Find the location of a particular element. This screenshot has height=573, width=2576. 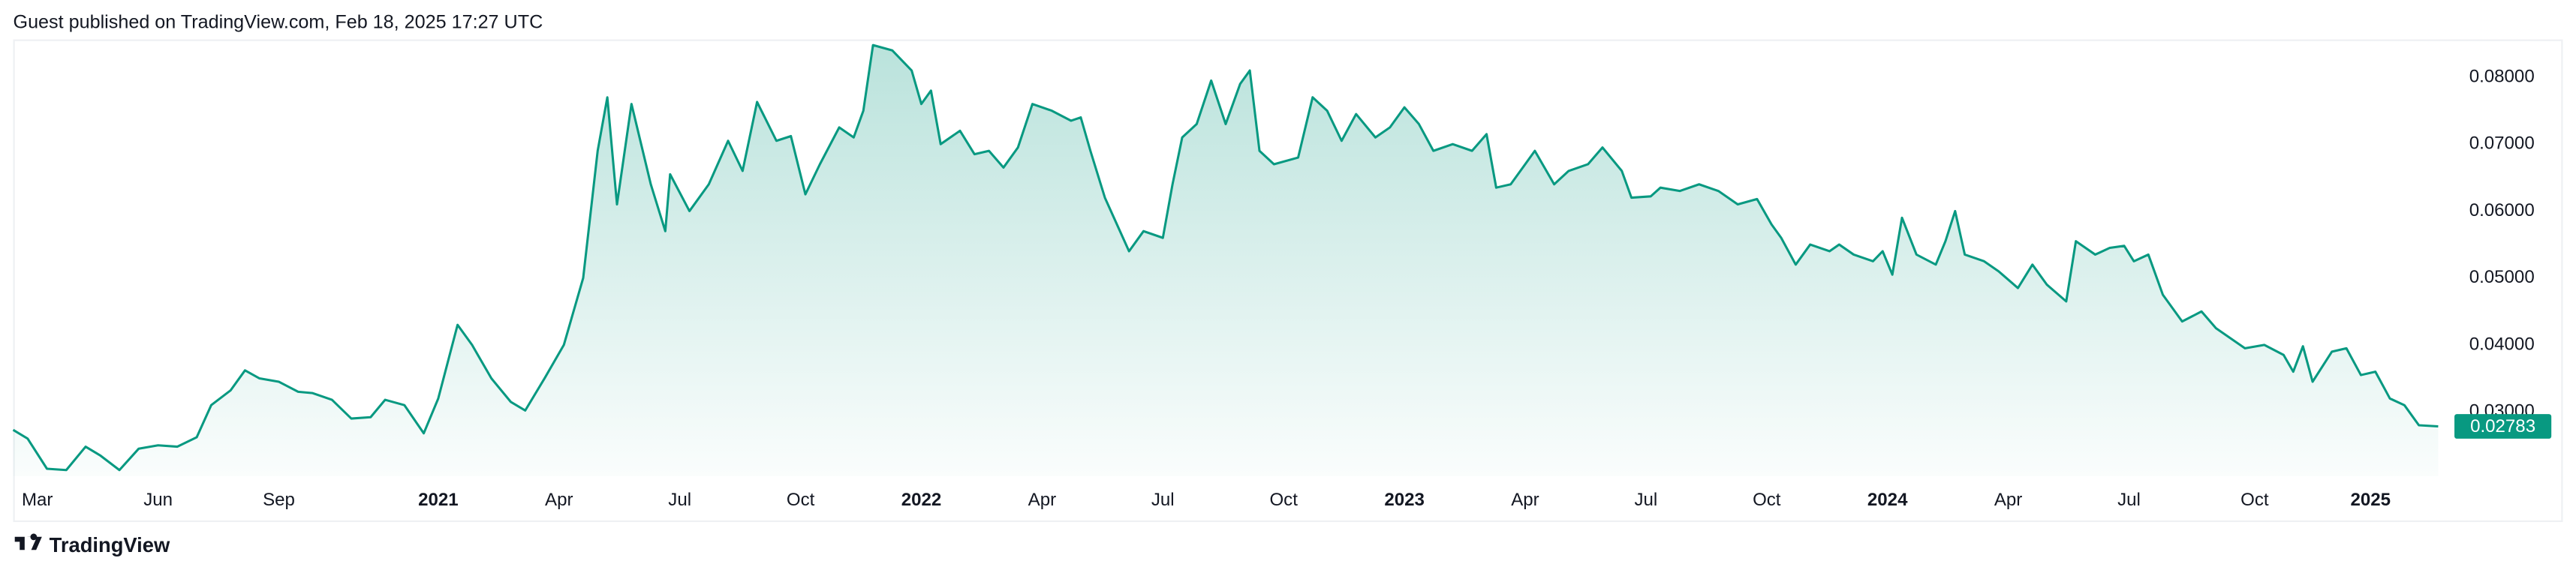

x-tick-label: Mar is located at coordinates (37, 500).